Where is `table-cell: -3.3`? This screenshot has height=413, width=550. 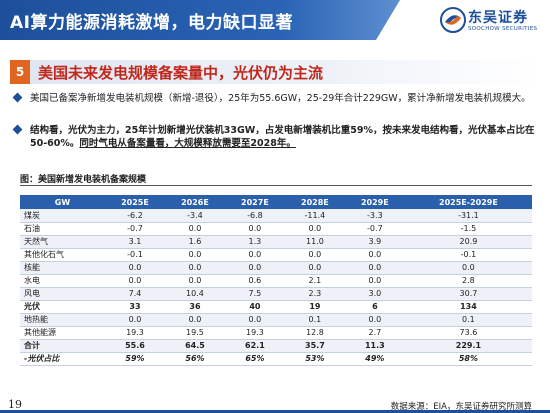 table-cell: -3.3 is located at coordinates (374, 216).